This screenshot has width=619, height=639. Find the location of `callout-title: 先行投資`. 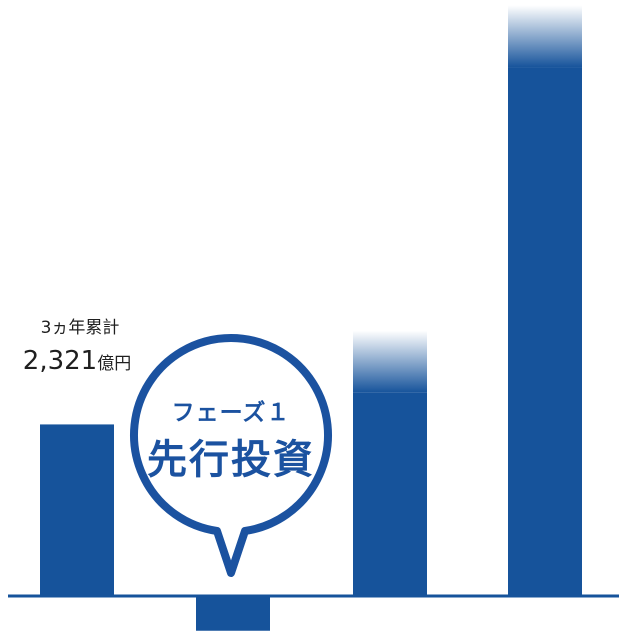

callout-title: 先行投資 is located at coordinates (231, 460).